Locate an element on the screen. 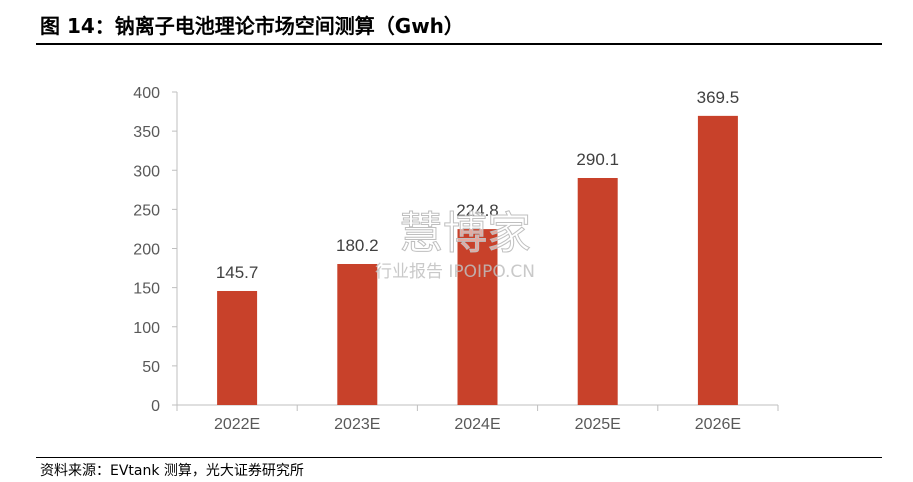 The height and width of the screenshot is (482, 913). data-label-2023E: 180.2 is located at coordinates (357, 245).